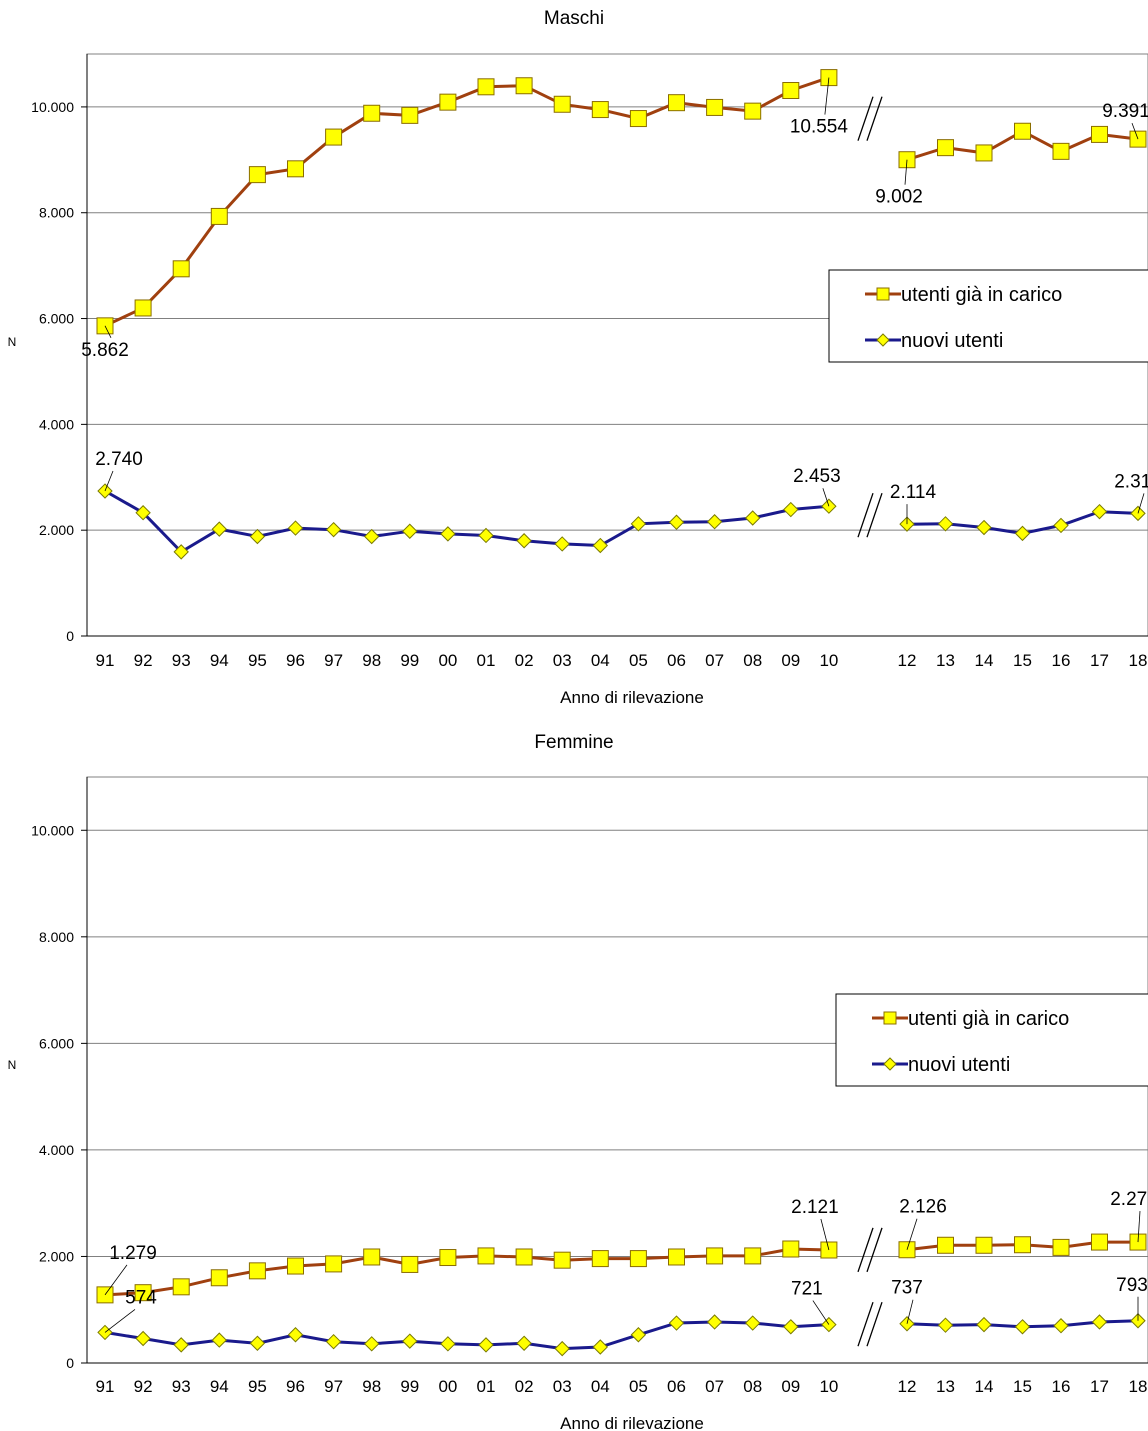 This screenshot has height=1431, width=1148. What do you see at coordinates (143, 1386) in the screenshot?
I see `x-tick-label: 92` at bounding box center [143, 1386].